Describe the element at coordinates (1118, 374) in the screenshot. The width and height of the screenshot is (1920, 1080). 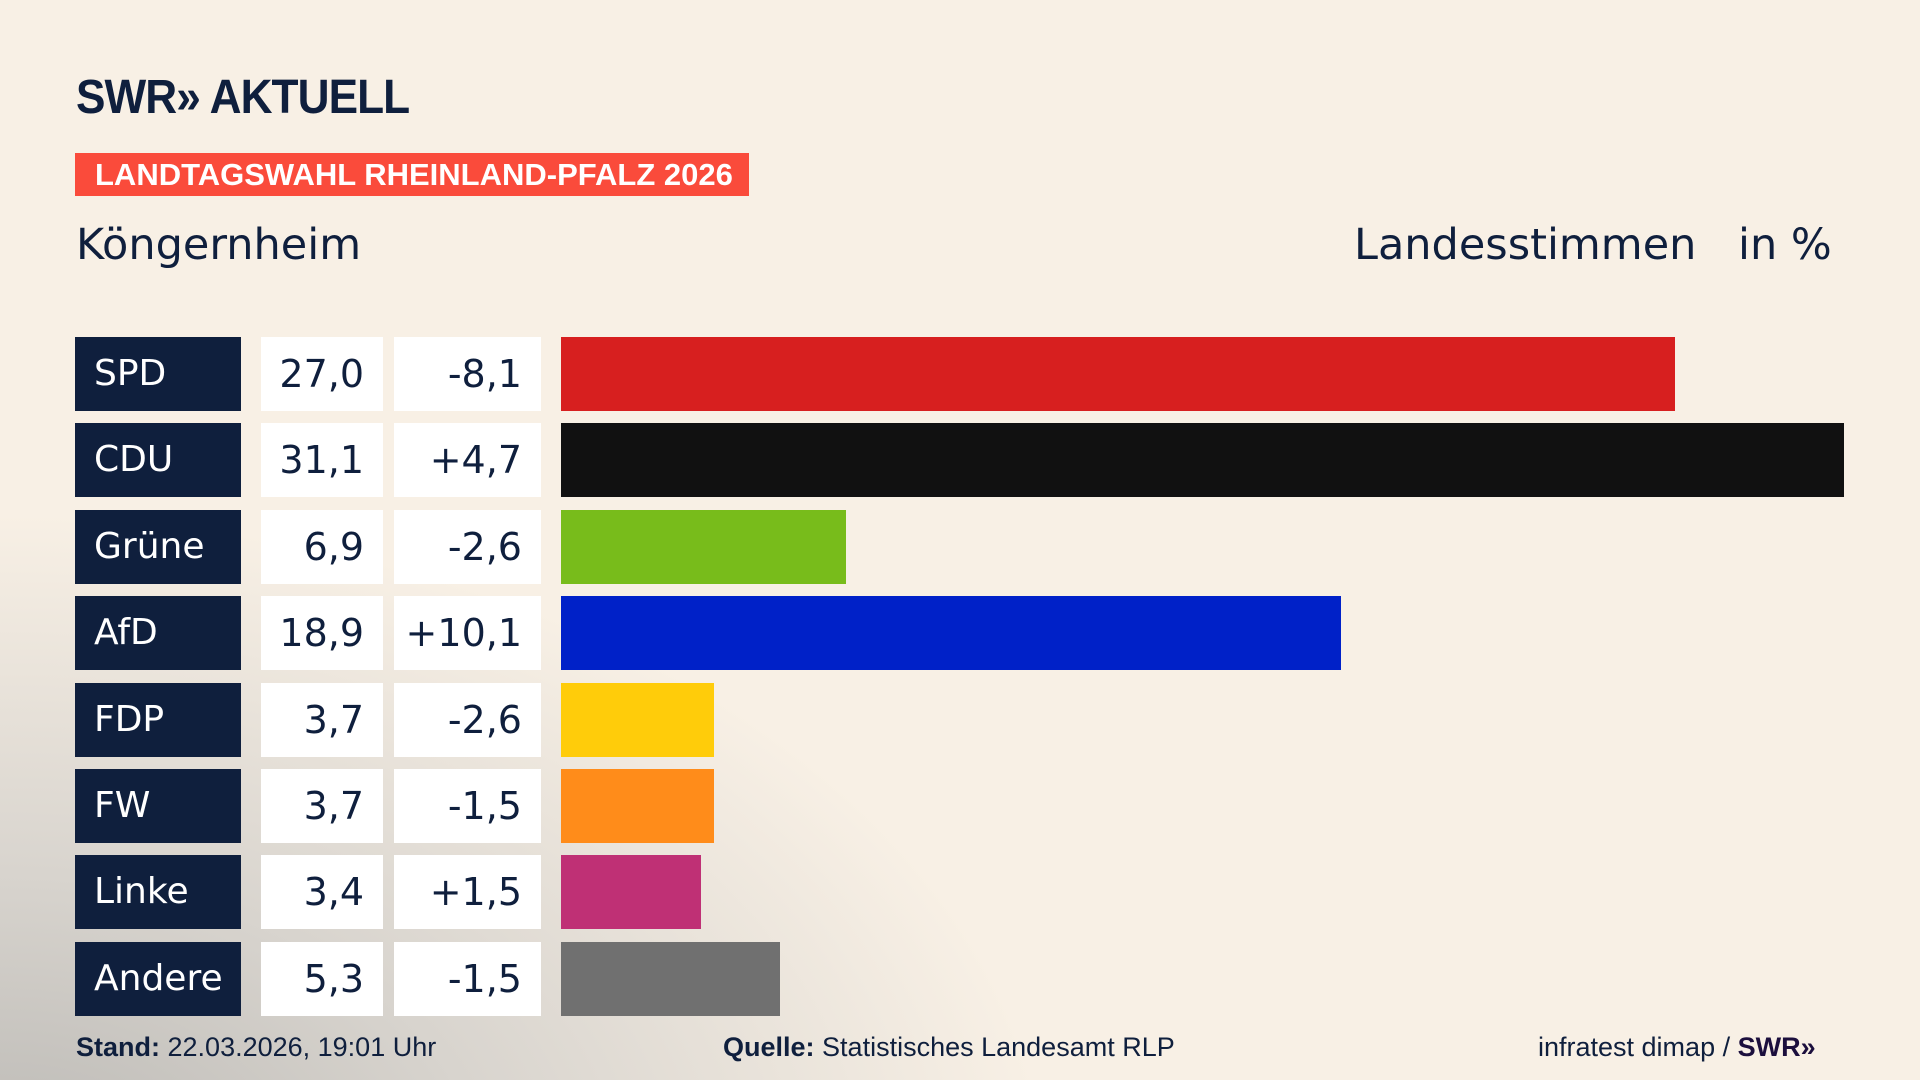
I see `bar-spd` at that location.